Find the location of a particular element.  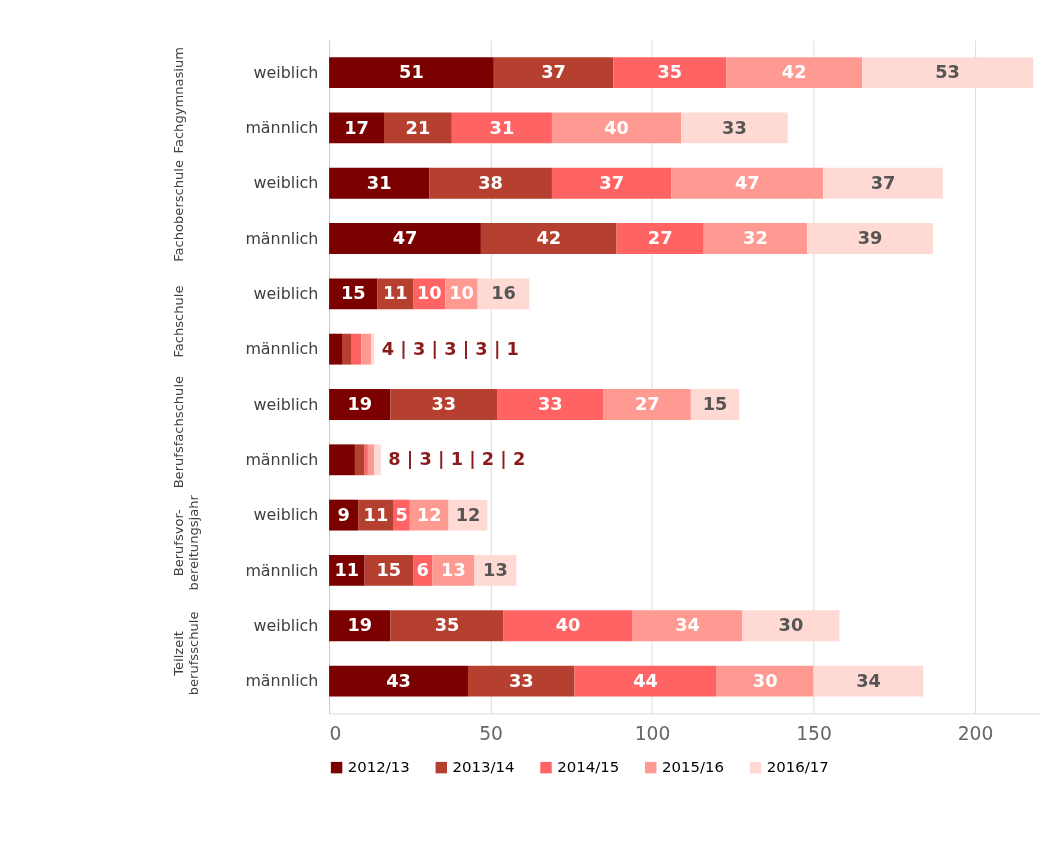

legend-label: 2014/15 is located at coordinates (588, 767).